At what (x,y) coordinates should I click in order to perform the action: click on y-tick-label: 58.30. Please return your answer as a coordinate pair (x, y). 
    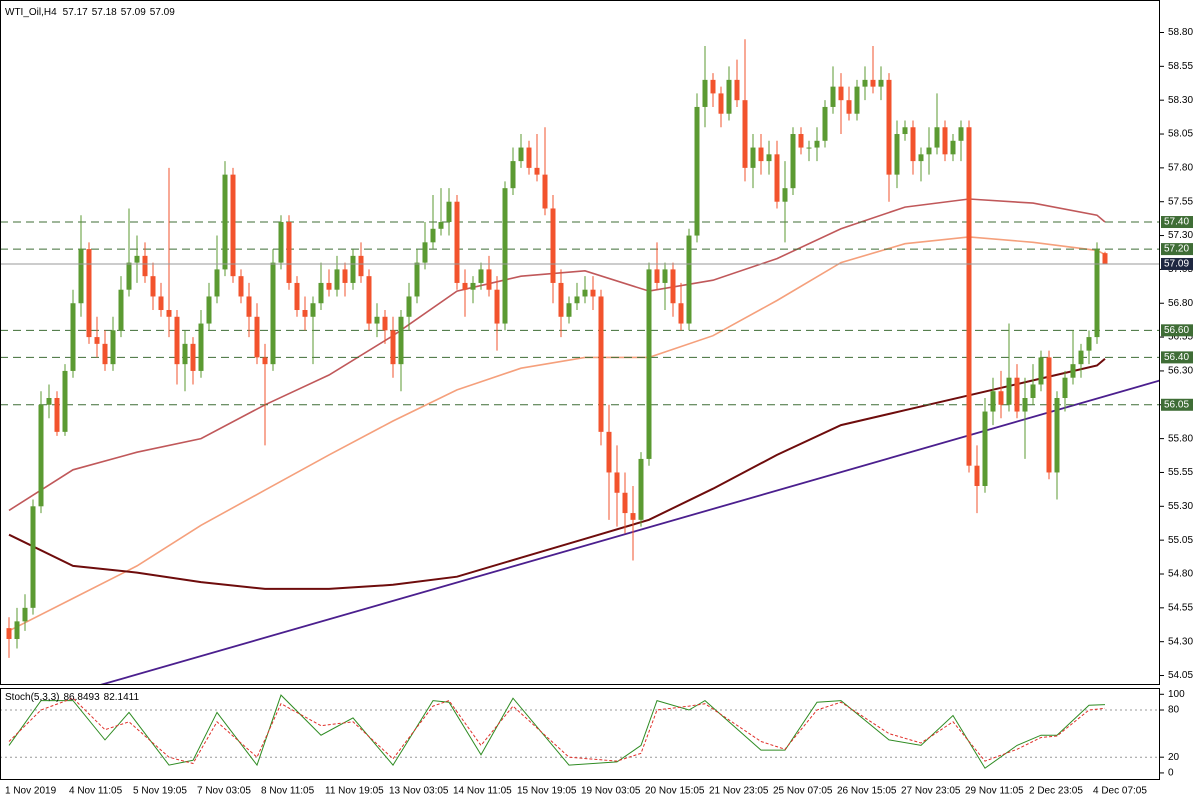
    Looking at the image, I should click on (1180, 100).